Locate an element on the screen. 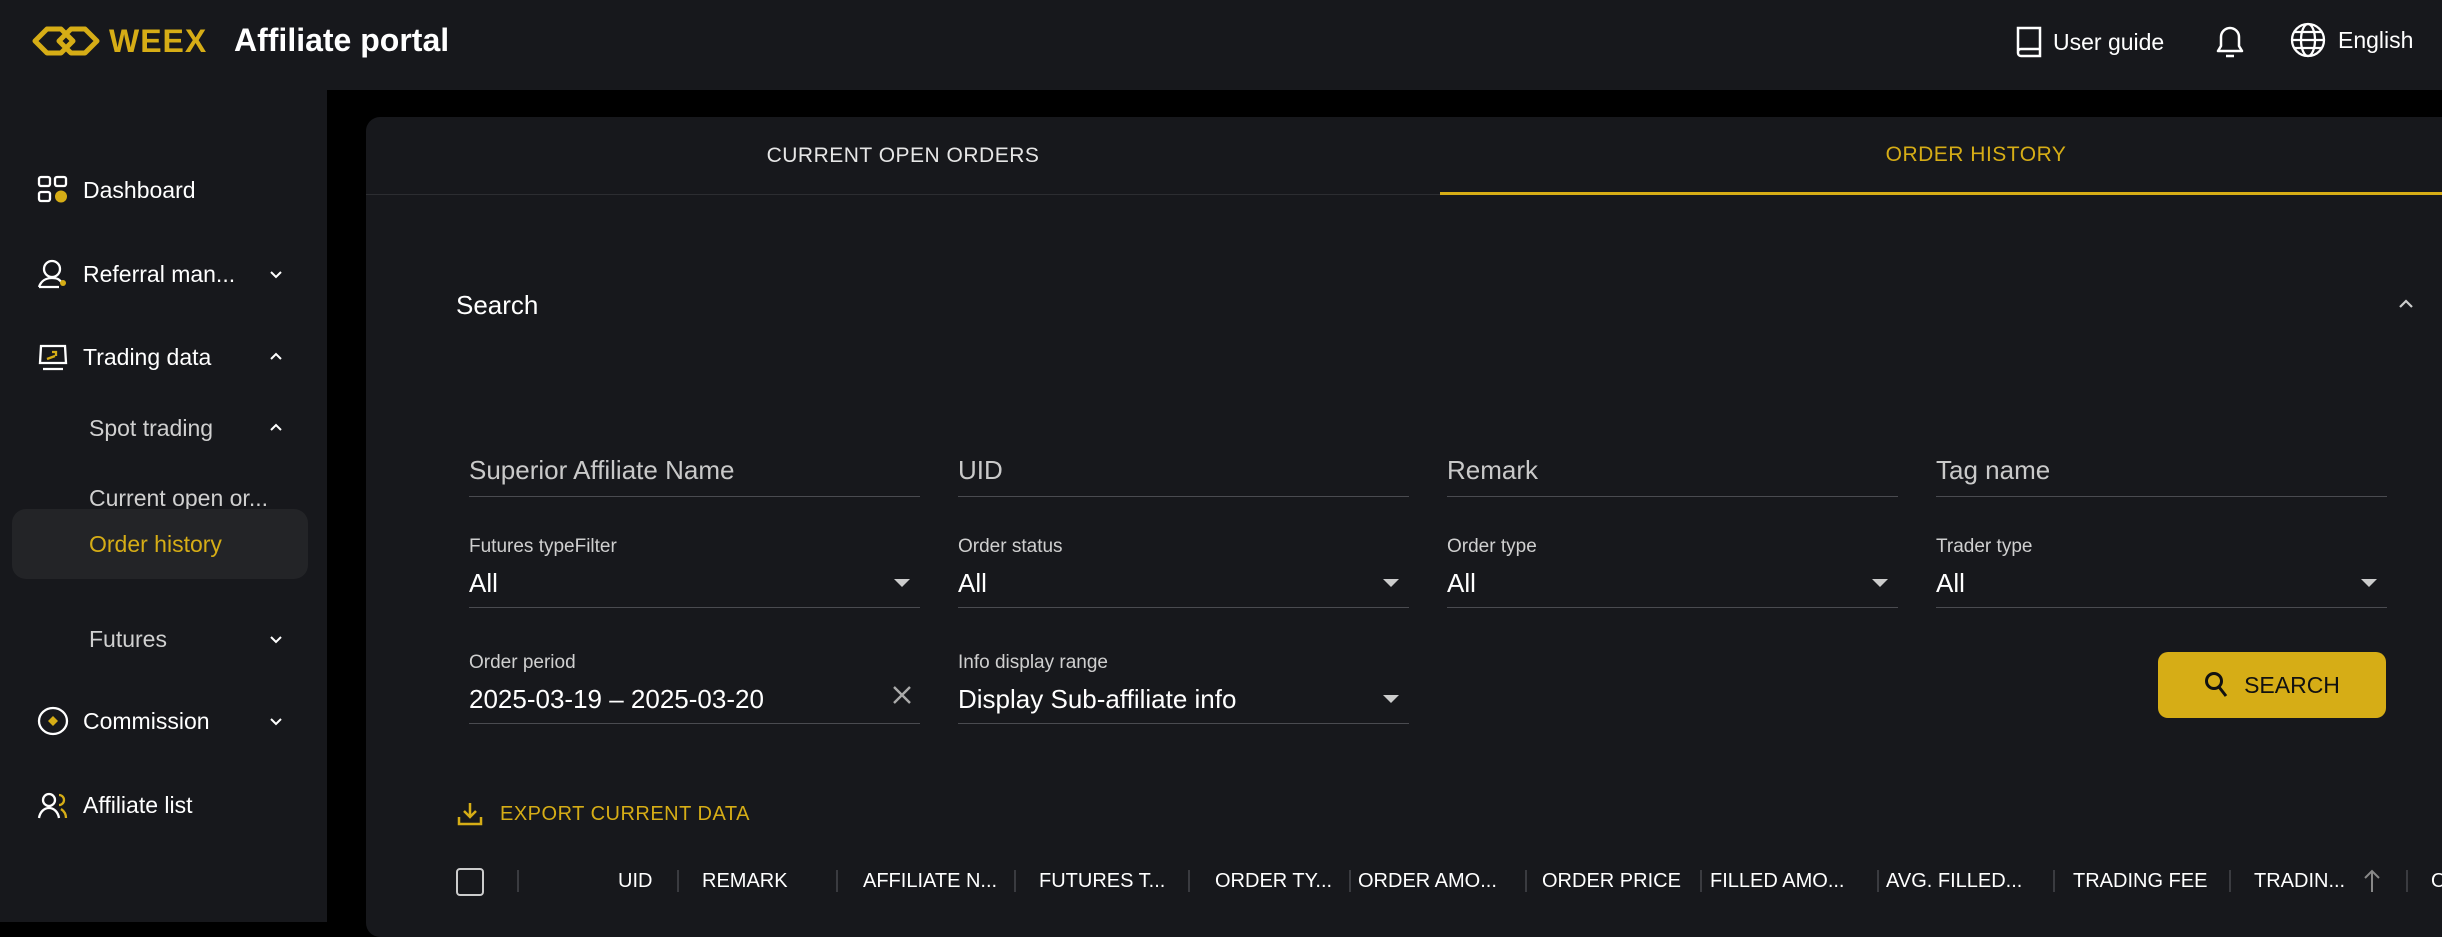 Image resolution: width=2442 pixels, height=937 pixels. column-header-remark: REMARK is located at coordinates (745, 881).